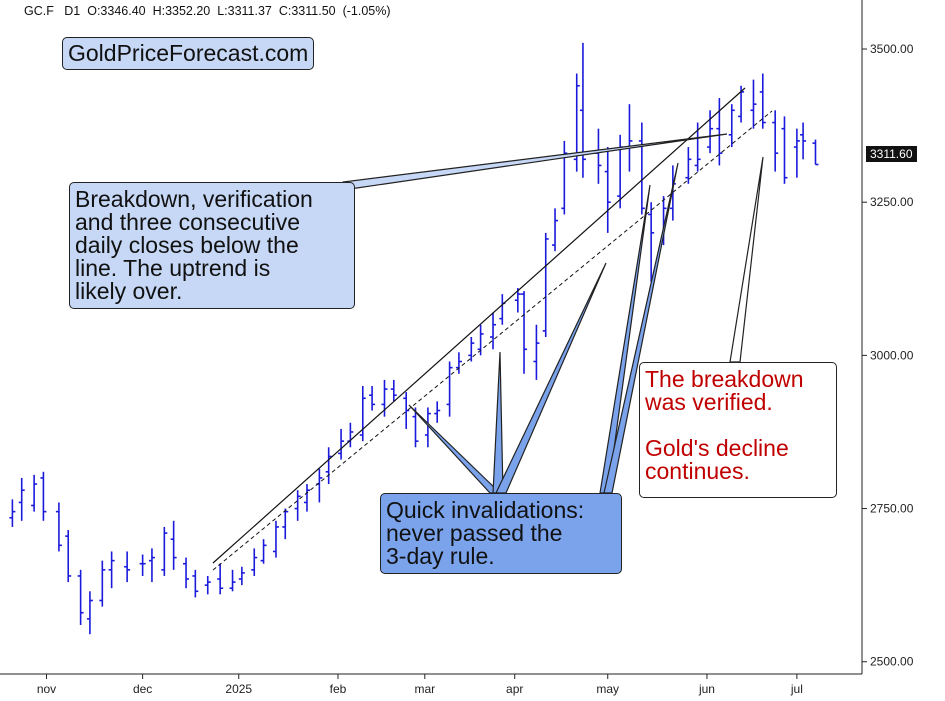  What do you see at coordinates (746, 259) in the screenshot?
I see `verified-pointer` at bounding box center [746, 259].